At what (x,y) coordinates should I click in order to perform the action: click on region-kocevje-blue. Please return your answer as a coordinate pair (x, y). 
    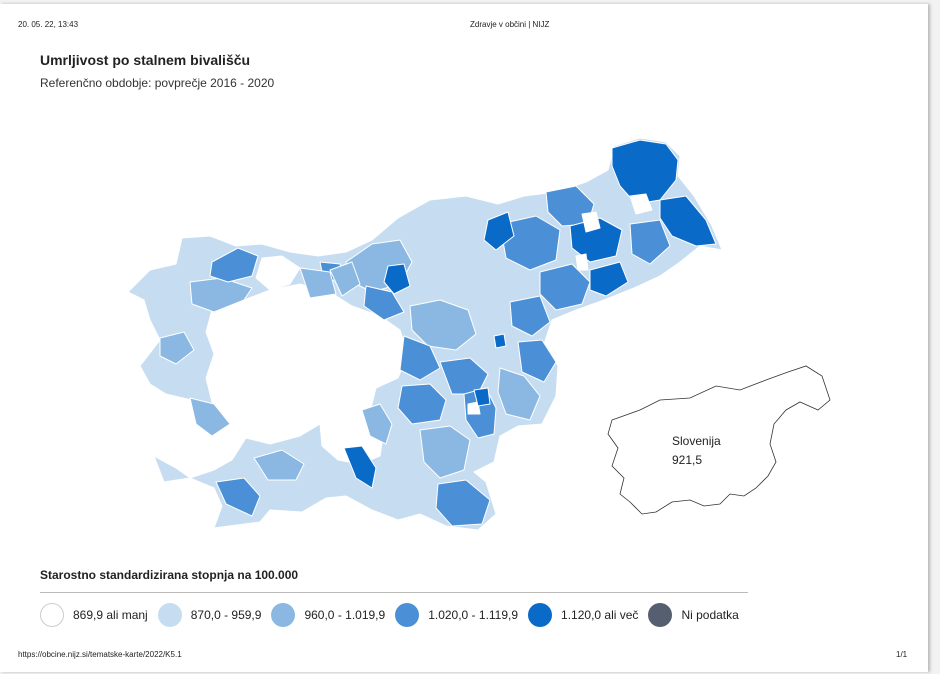
    Looking at the image, I should click on (360, 467).